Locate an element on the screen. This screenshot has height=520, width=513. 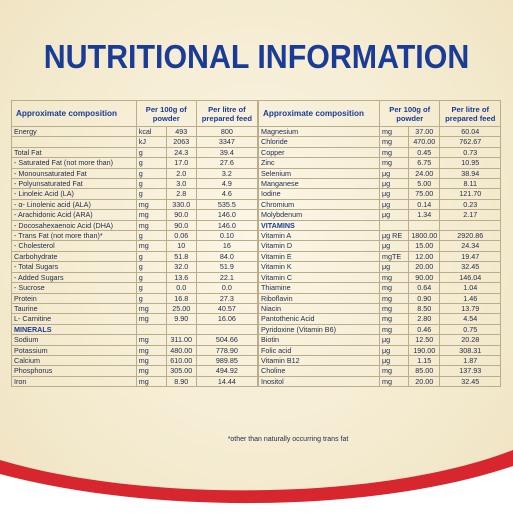
table-row: kJ 2063 3347 is located at coordinates (135, 142).